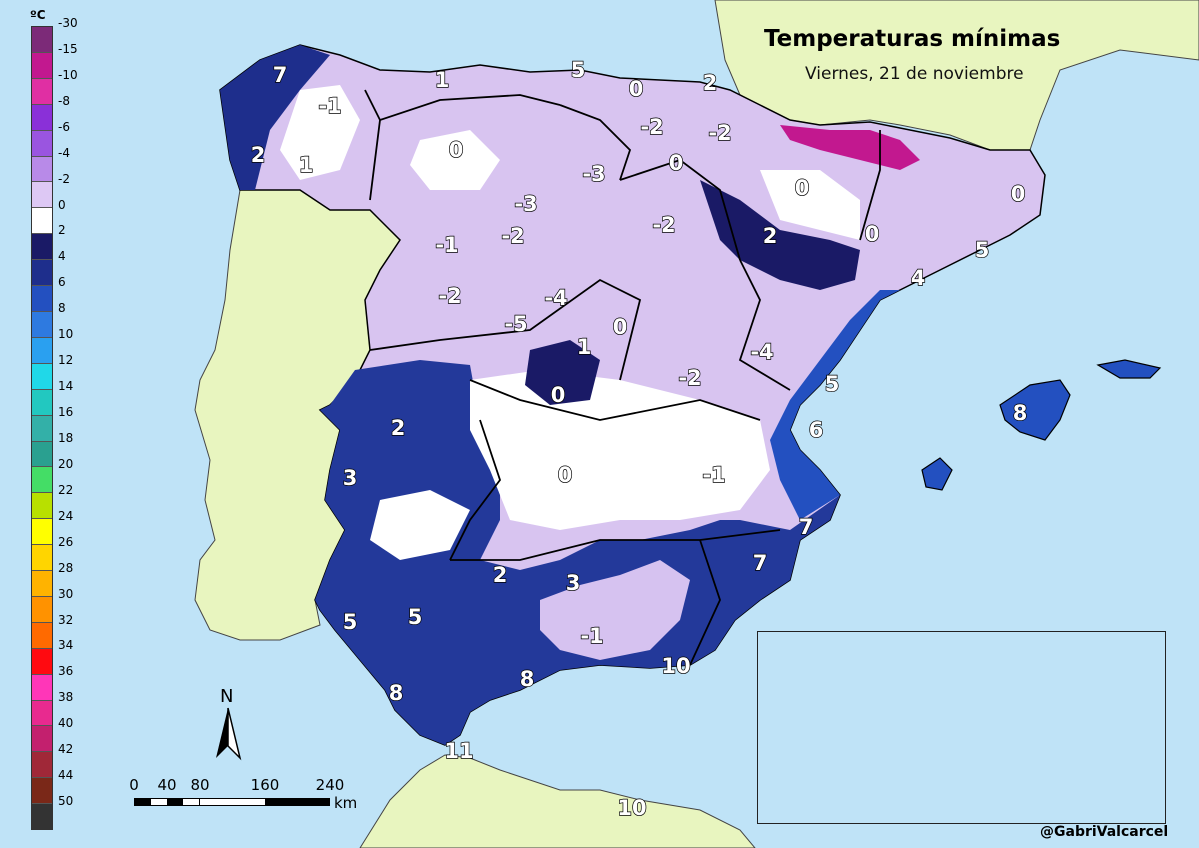 The image size is (1199, 848). What do you see at coordinates (64, 126) in the screenshot?
I see `legend-label: -6` at bounding box center [64, 126].